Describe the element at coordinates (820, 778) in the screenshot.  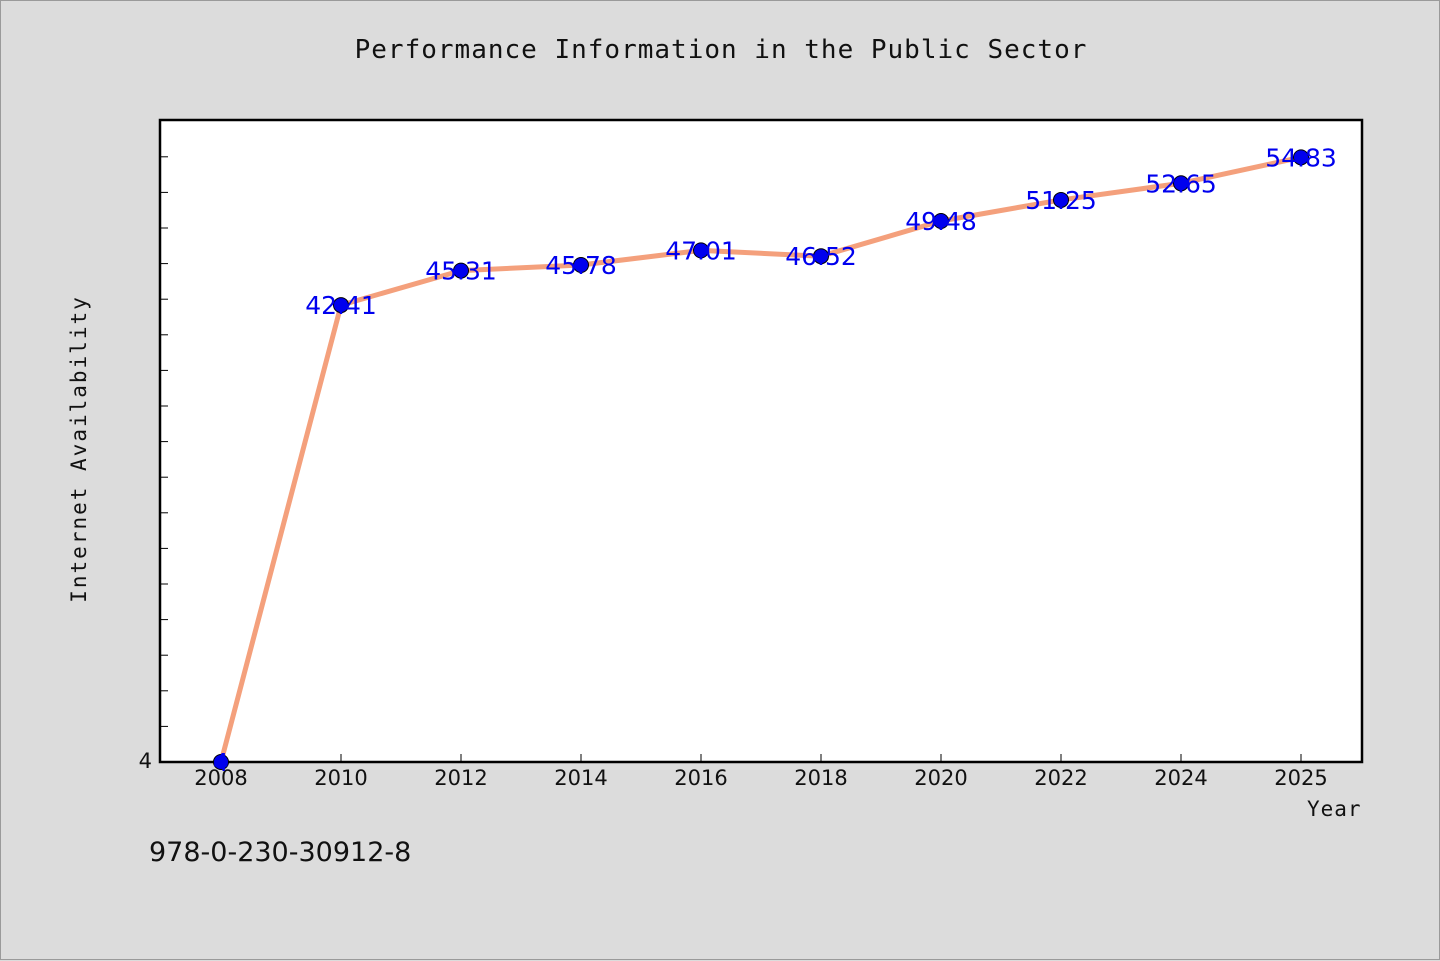
I see `x-tick-label: 2018` at that location.